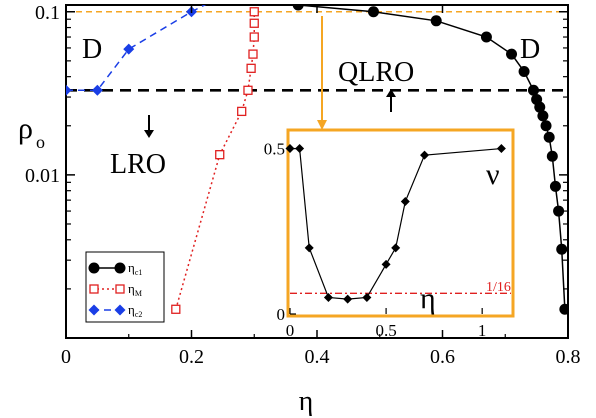 The width and height of the screenshot is (596, 418). What do you see at coordinates (47, 13) in the screenshot?
I see `y-tick-label: 0.1` at bounding box center [47, 13].